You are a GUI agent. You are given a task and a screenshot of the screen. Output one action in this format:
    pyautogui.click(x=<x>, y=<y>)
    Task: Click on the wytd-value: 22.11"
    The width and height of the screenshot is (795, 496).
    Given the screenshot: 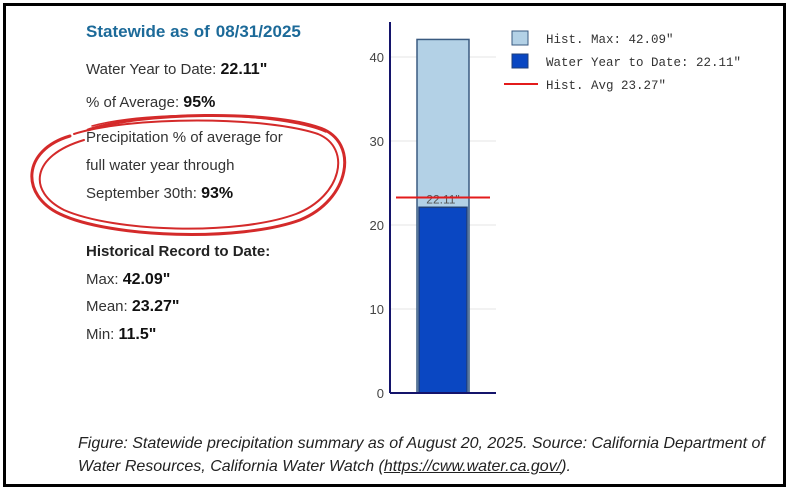 What is the action you would take?
    pyautogui.click(x=244, y=69)
    